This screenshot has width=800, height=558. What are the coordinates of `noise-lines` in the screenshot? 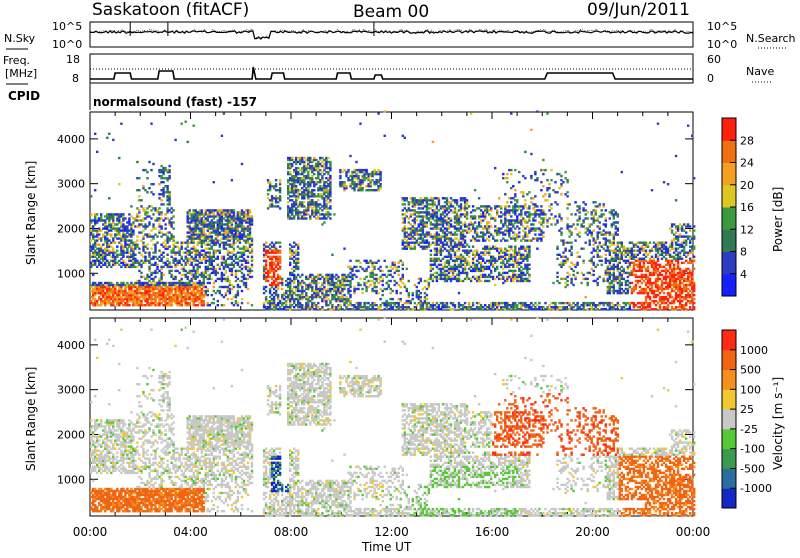 It's located at (391, 30).